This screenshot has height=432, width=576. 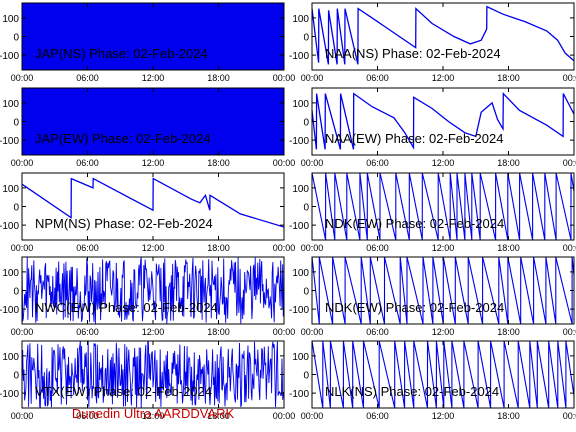 I want to click on panel-title: JAP(NS) Phase: 02-Feb-2024, so click(x=121, y=53).